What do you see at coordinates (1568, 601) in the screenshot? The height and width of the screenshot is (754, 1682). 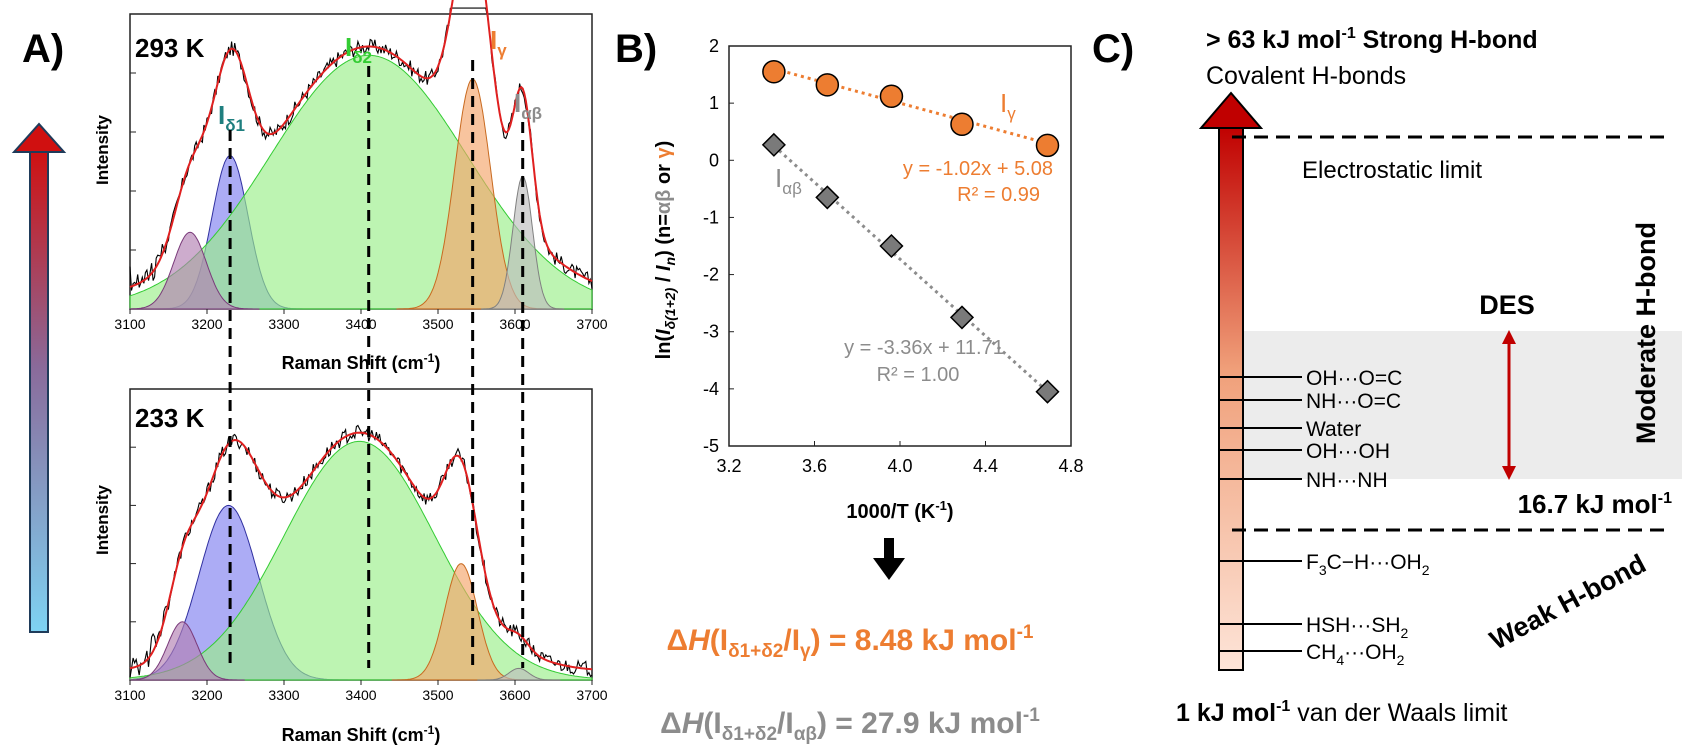 I see `weak-hbond-label: Weak H-bond` at bounding box center [1568, 601].